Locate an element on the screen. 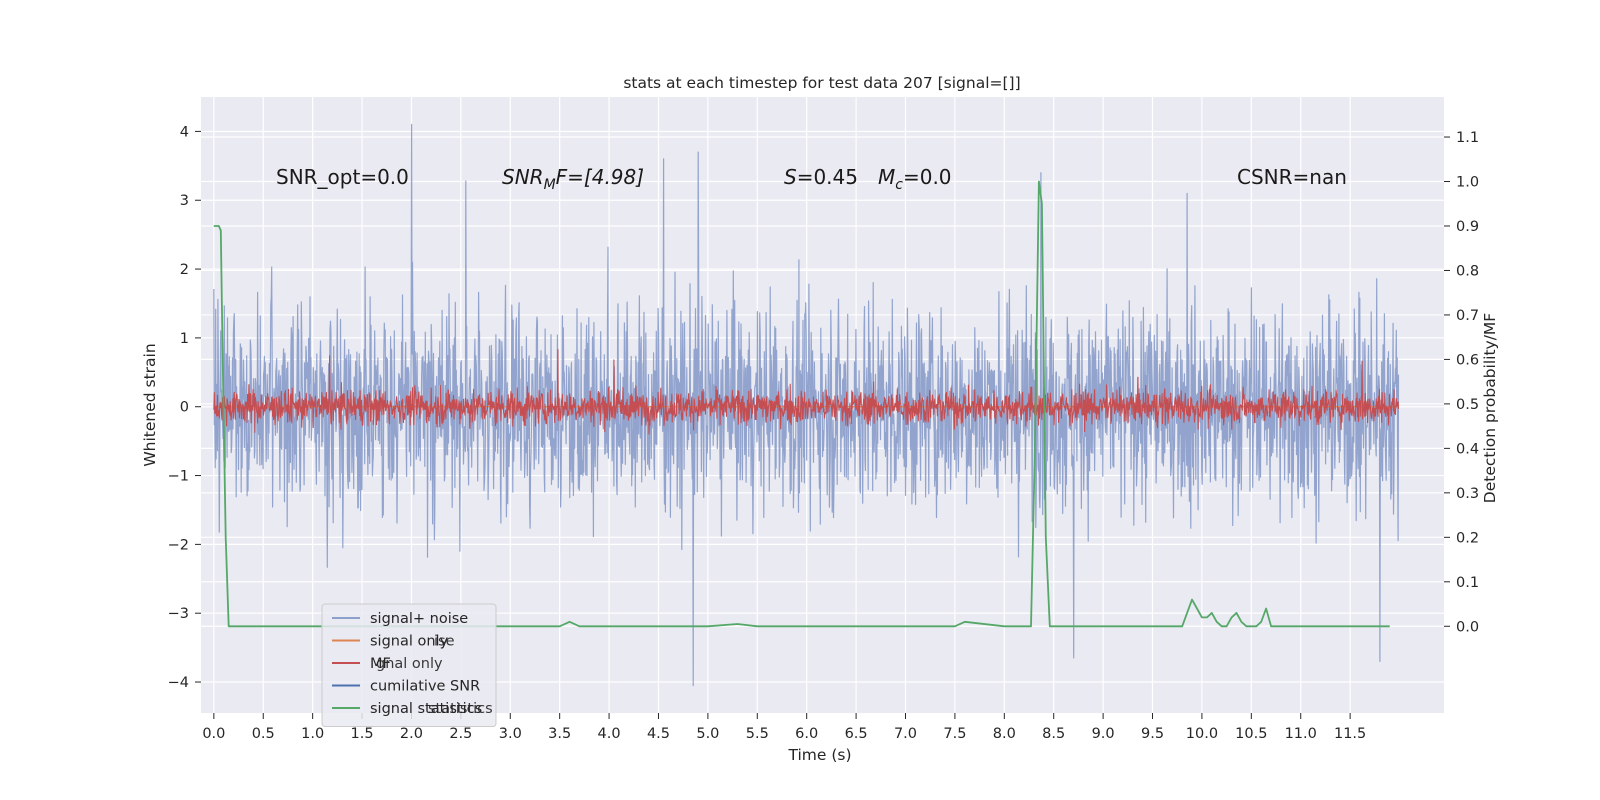 Image resolution: width=1600 pixels, height=800 pixels. y-axis-label-left: Whitened strain is located at coordinates (150, 404).